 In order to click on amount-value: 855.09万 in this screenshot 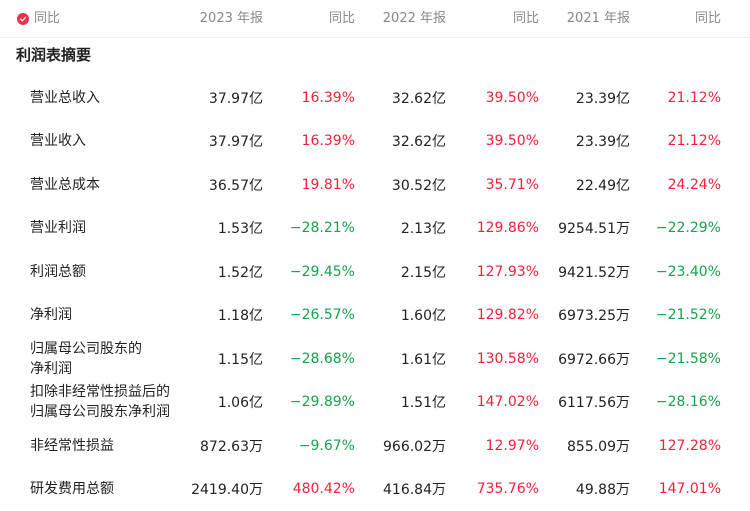, I will do `click(598, 446)`.